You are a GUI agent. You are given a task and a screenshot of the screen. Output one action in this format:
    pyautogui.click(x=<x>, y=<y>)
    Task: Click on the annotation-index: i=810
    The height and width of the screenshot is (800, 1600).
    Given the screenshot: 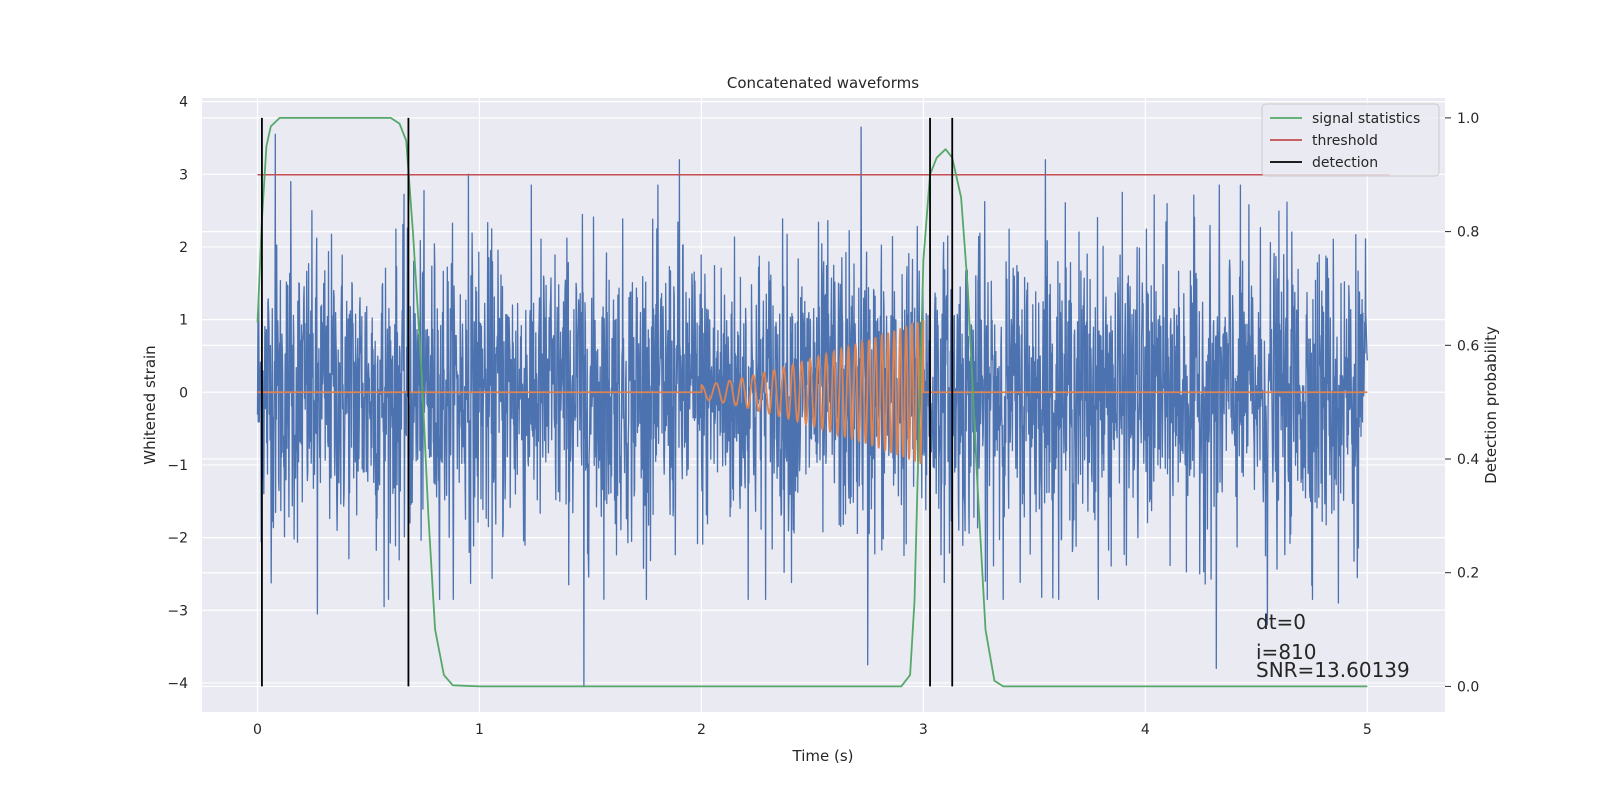 What is the action you would take?
    pyautogui.click(x=1286, y=652)
    